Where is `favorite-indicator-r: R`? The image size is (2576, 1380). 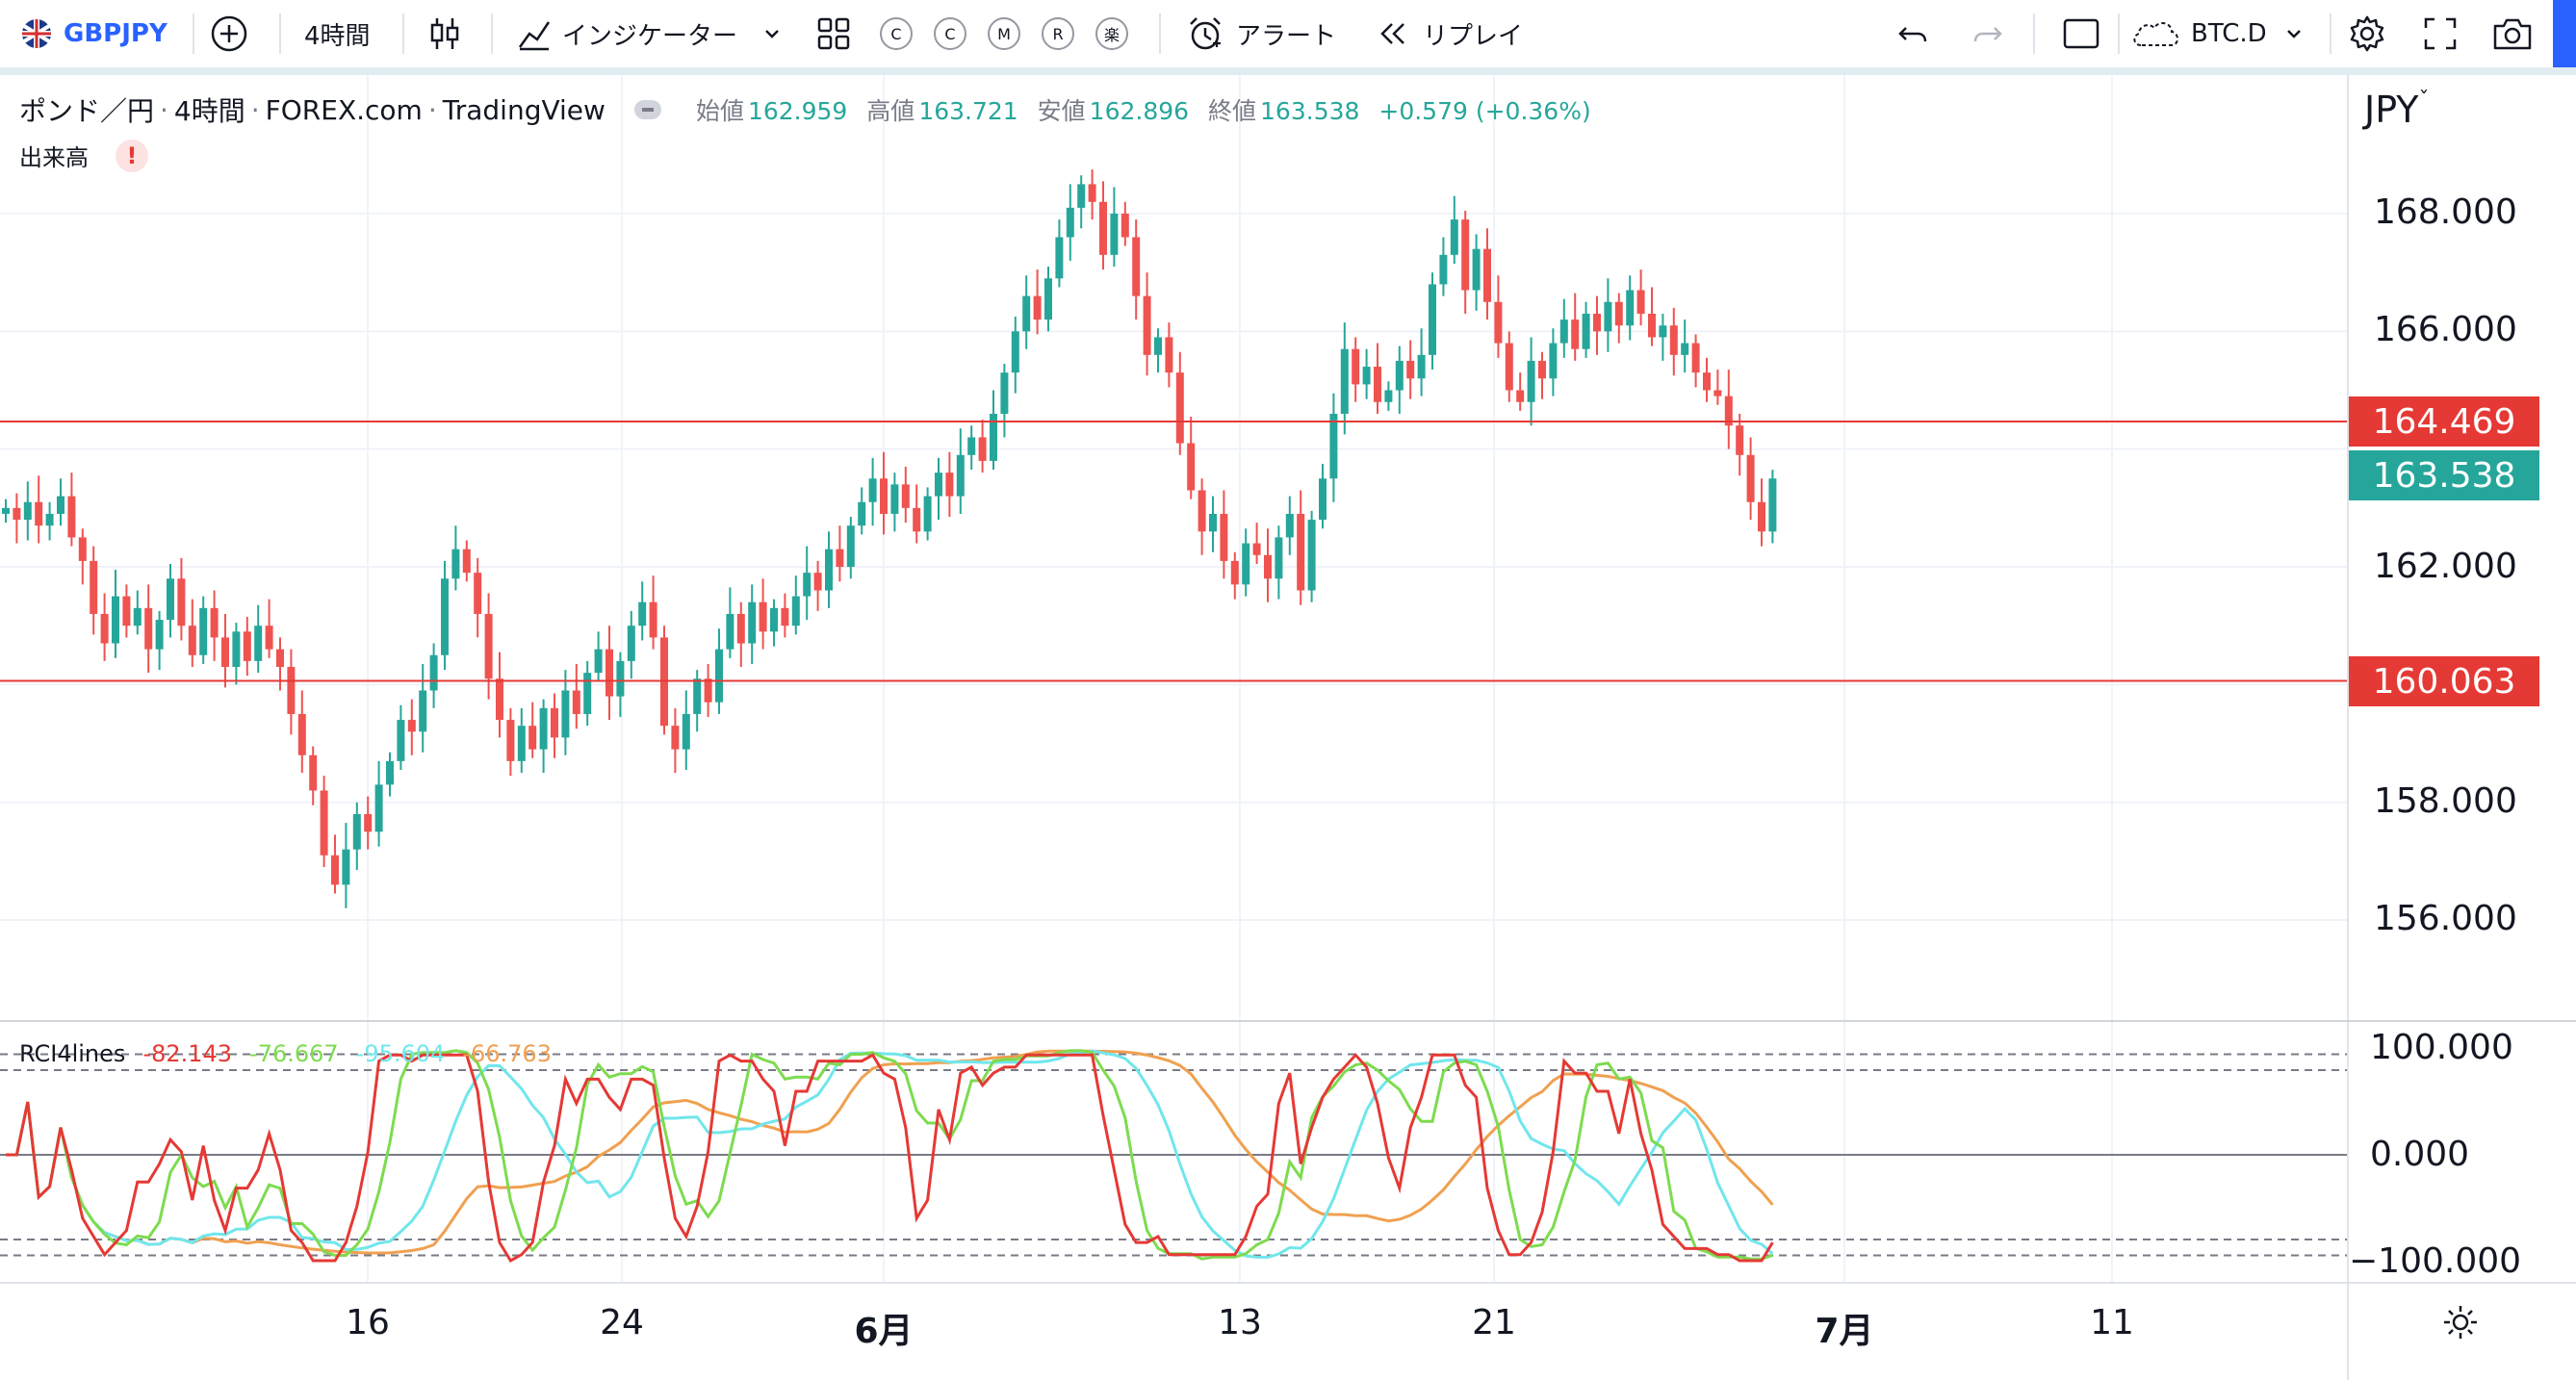
favorite-indicator-r: R is located at coordinates (1058, 33).